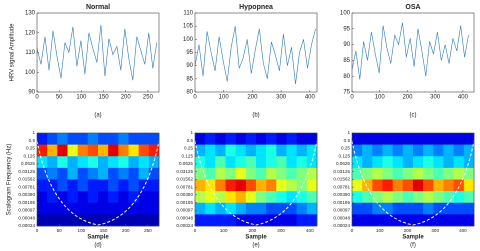 This screenshot has width=480, height=251. What do you see at coordinates (60, 230) in the screenshot?
I see `x-tick-label: 50` at bounding box center [60, 230].